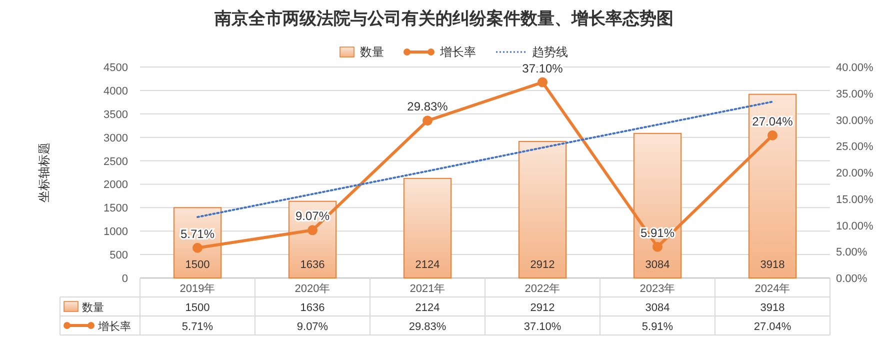 The image size is (888, 339). I want to click on x-tick-label: 2021年, so click(428, 289).